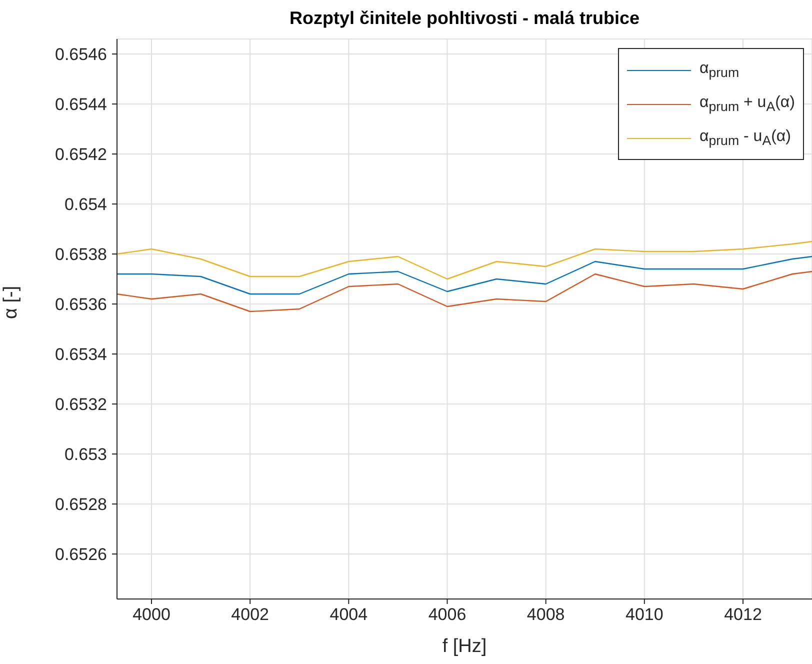 This screenshot has height=664, width=812. What do you see at coordinates (81, 154) in the screenshot?
I see `y-tick-label: 0.6542` at bounding box center [81, 154].